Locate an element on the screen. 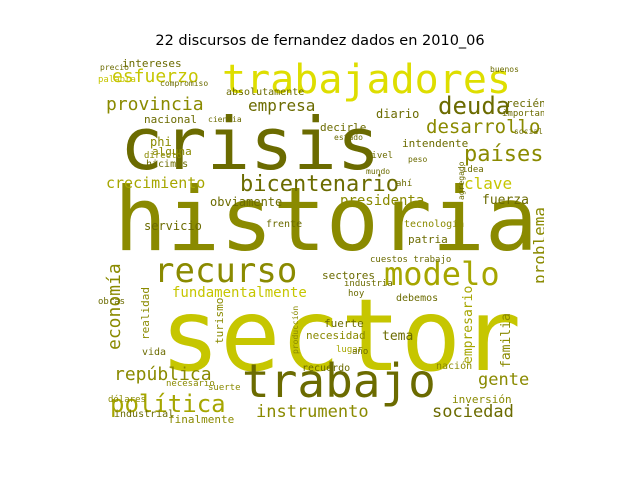 This screenshot has width=640, height=480. word-phi: phi is located at coordinates (161, 142).